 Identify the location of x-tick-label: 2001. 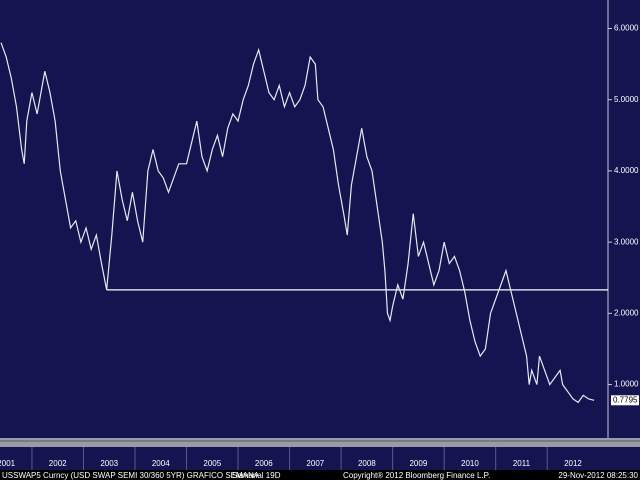
(8, 463).